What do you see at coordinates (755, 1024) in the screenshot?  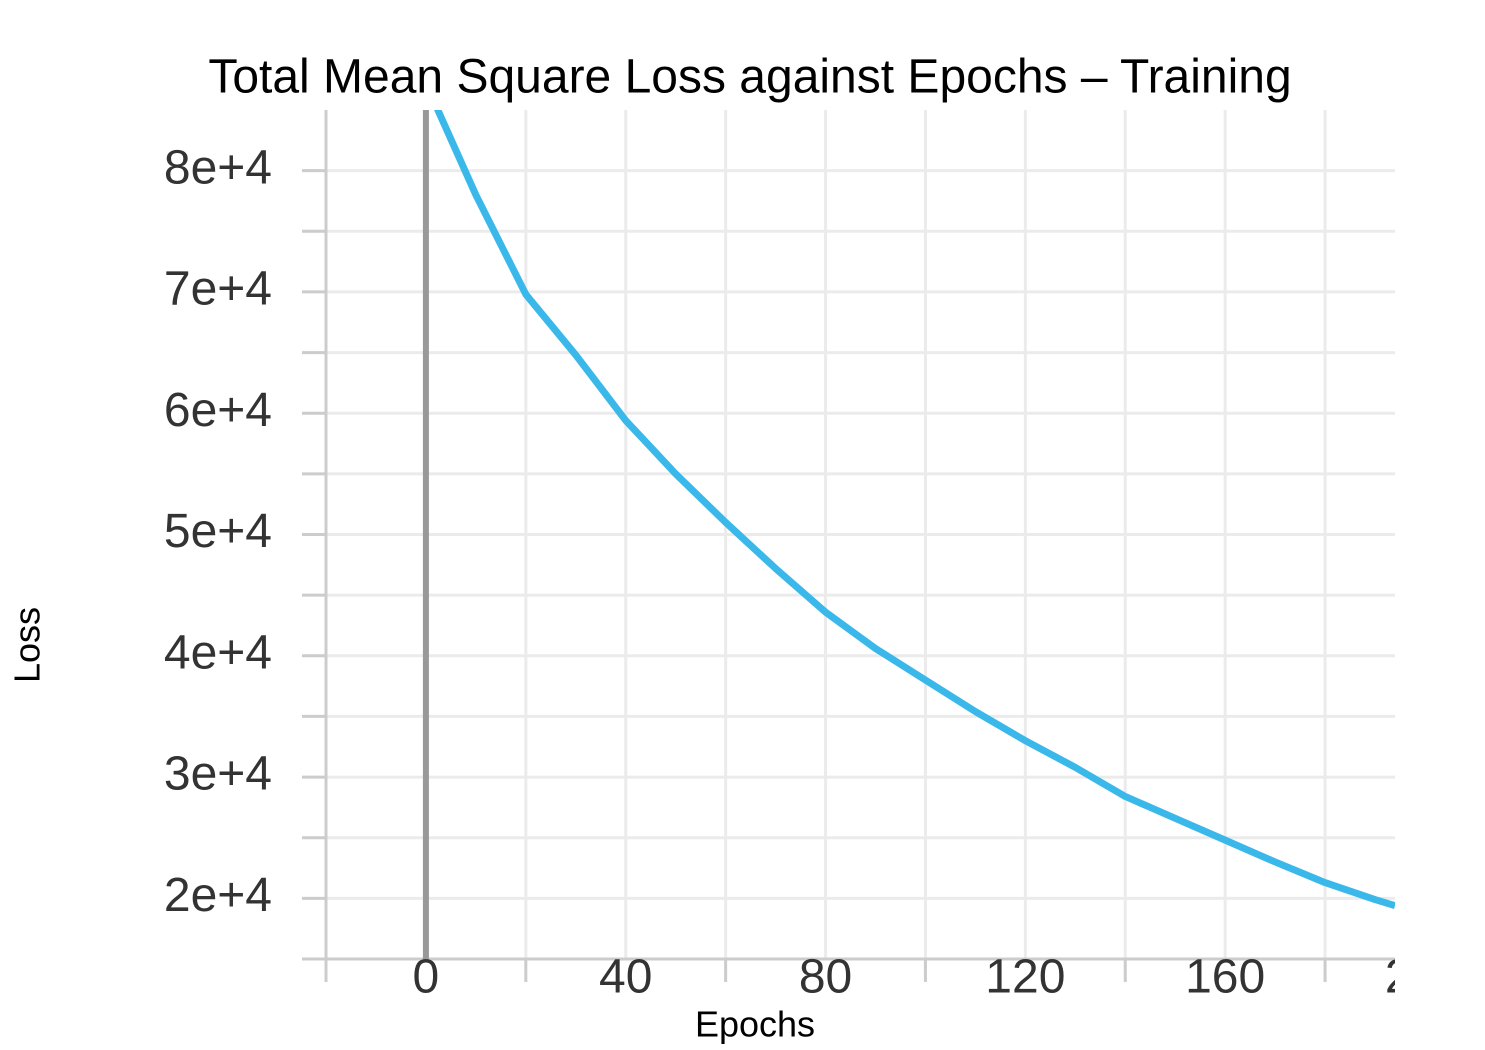 I see `x-axis-label: Epochs` at bounding box center [755, 1024].